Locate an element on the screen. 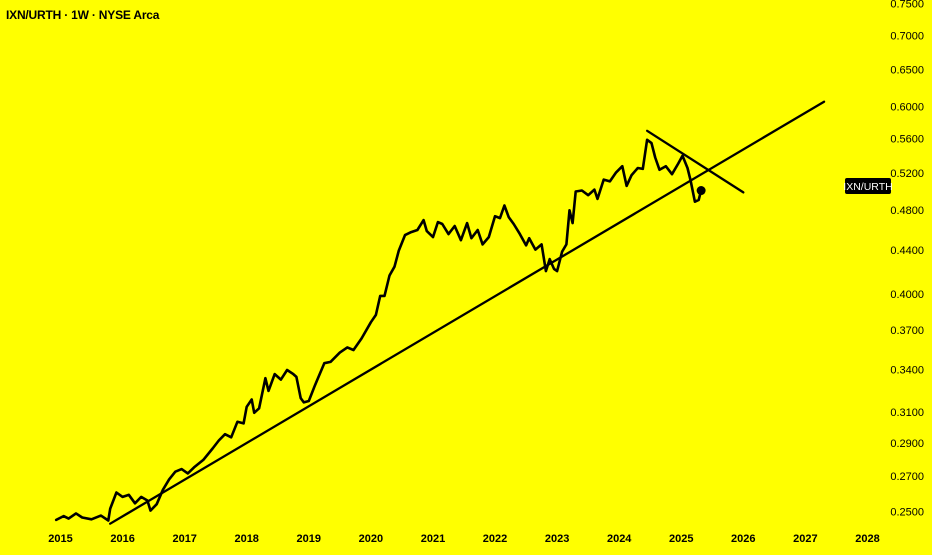 This screenshot has height=555, width=932. y-tick-label: 0.4000 is located at coordinates (907, 295).